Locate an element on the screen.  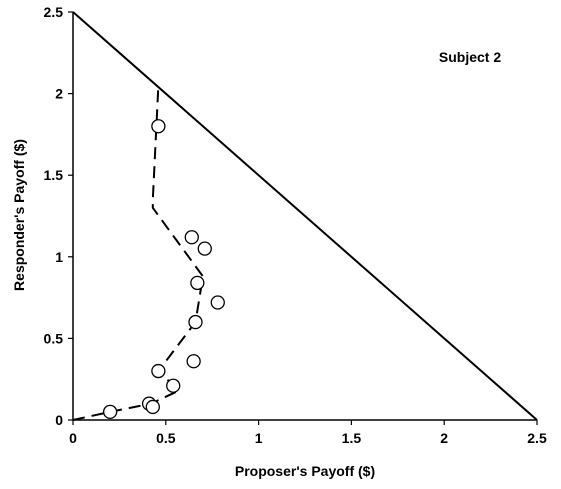
y-axis-label: Responder's Payoff ($) is located at coordinates (19, 215).